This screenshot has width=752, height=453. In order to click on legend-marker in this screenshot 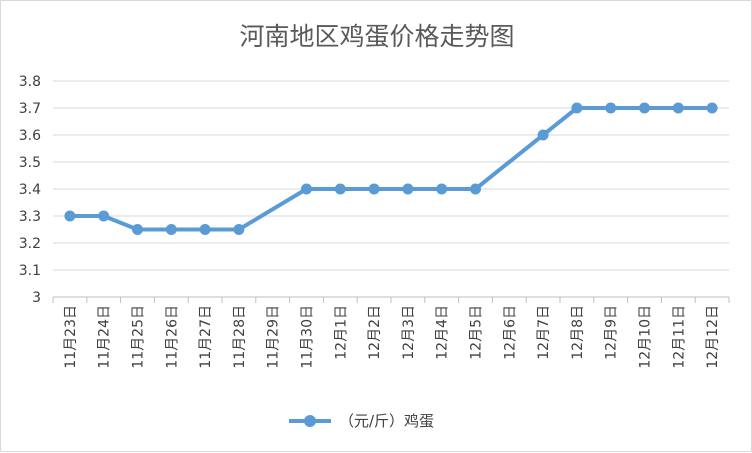, I will do `click(310, 421)`.